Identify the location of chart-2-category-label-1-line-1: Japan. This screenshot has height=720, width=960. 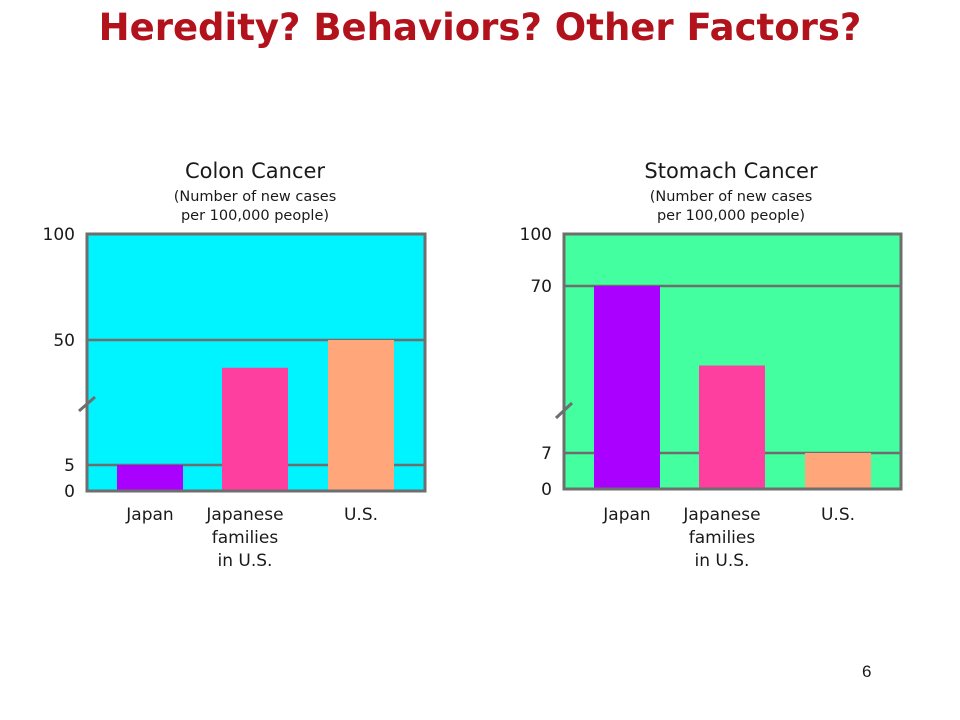
(626, 515).